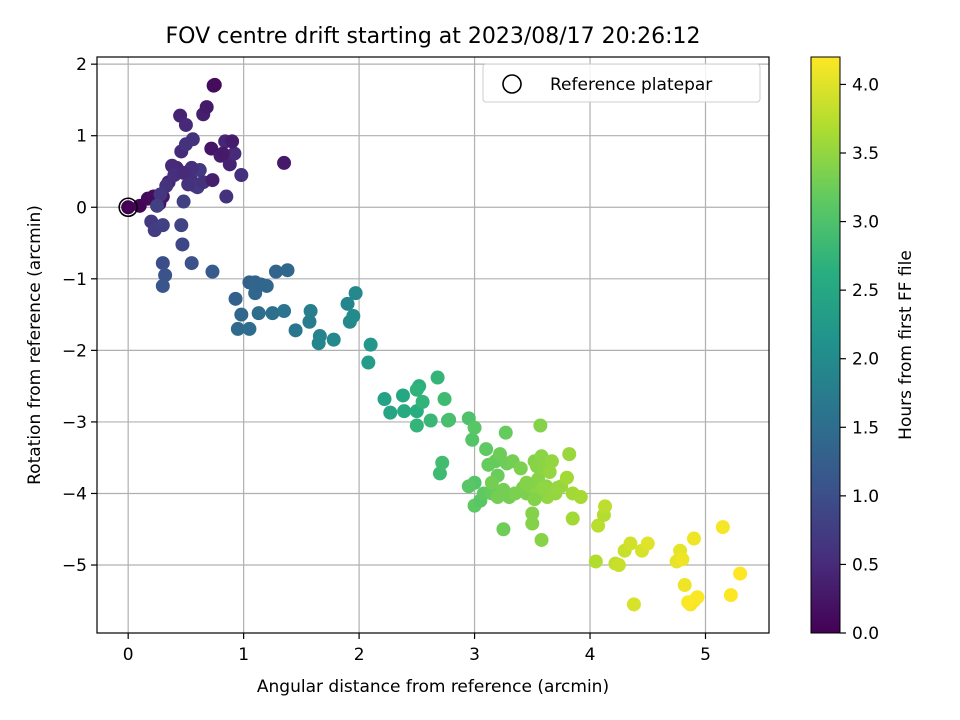  What do you see at coordinates (128, 655) in the screenshot?
I see `x-tick-label: 0` at bounding box center [128, 655].